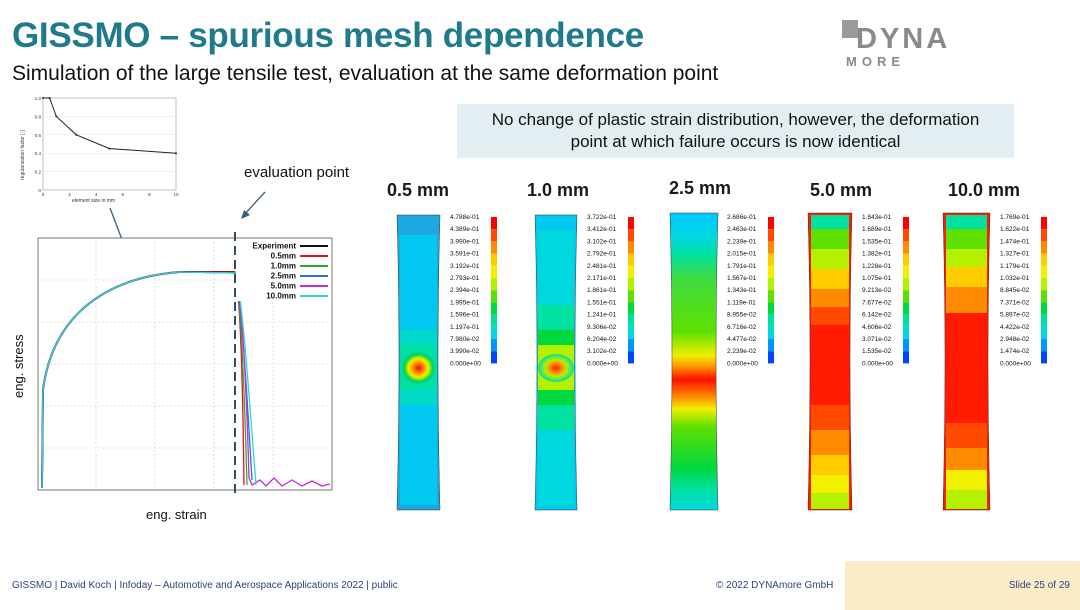 The width and height of the screenshot is (1080, 610). Describe the element at coordinates (96, 194) in the screenshot. I see `inset-x-tick-label: 4` at that location.